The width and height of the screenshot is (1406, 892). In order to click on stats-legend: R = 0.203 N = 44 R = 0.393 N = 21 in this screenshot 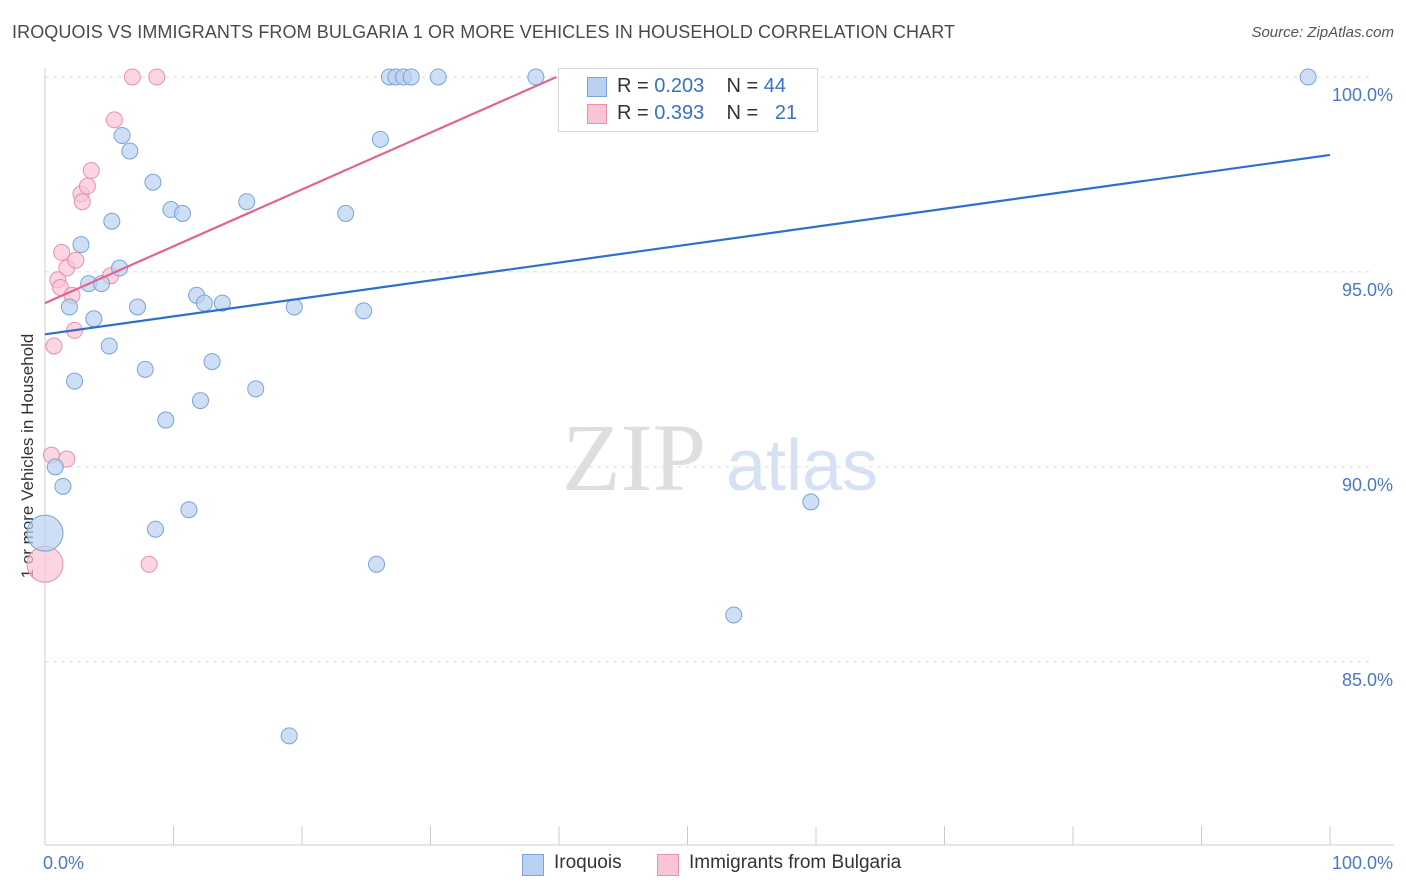, I will do `click(688, 100)`.